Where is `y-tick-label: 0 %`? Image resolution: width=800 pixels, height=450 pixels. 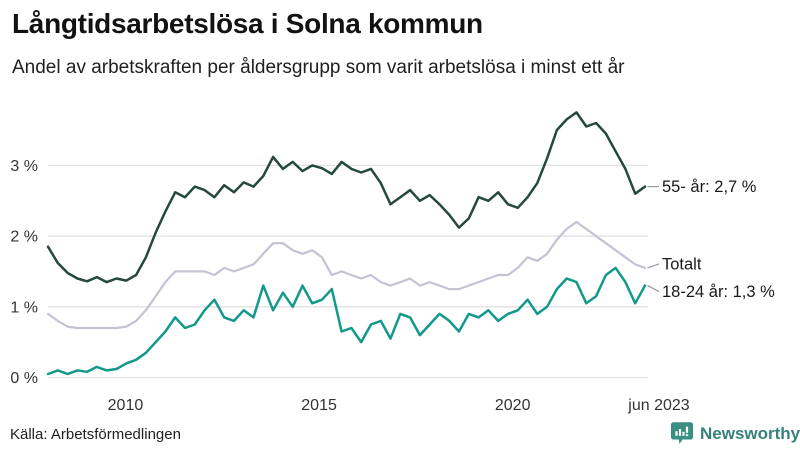 y-tick-label: 0 % is located at coordinates (24, 378).